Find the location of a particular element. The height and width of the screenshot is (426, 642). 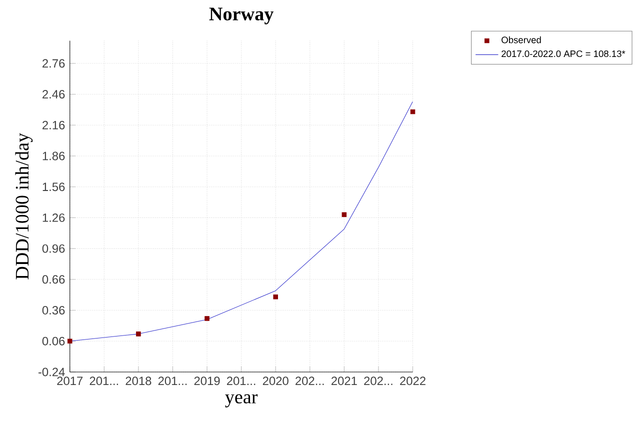

x-axis-title: year is located at coordinates (241, 401).